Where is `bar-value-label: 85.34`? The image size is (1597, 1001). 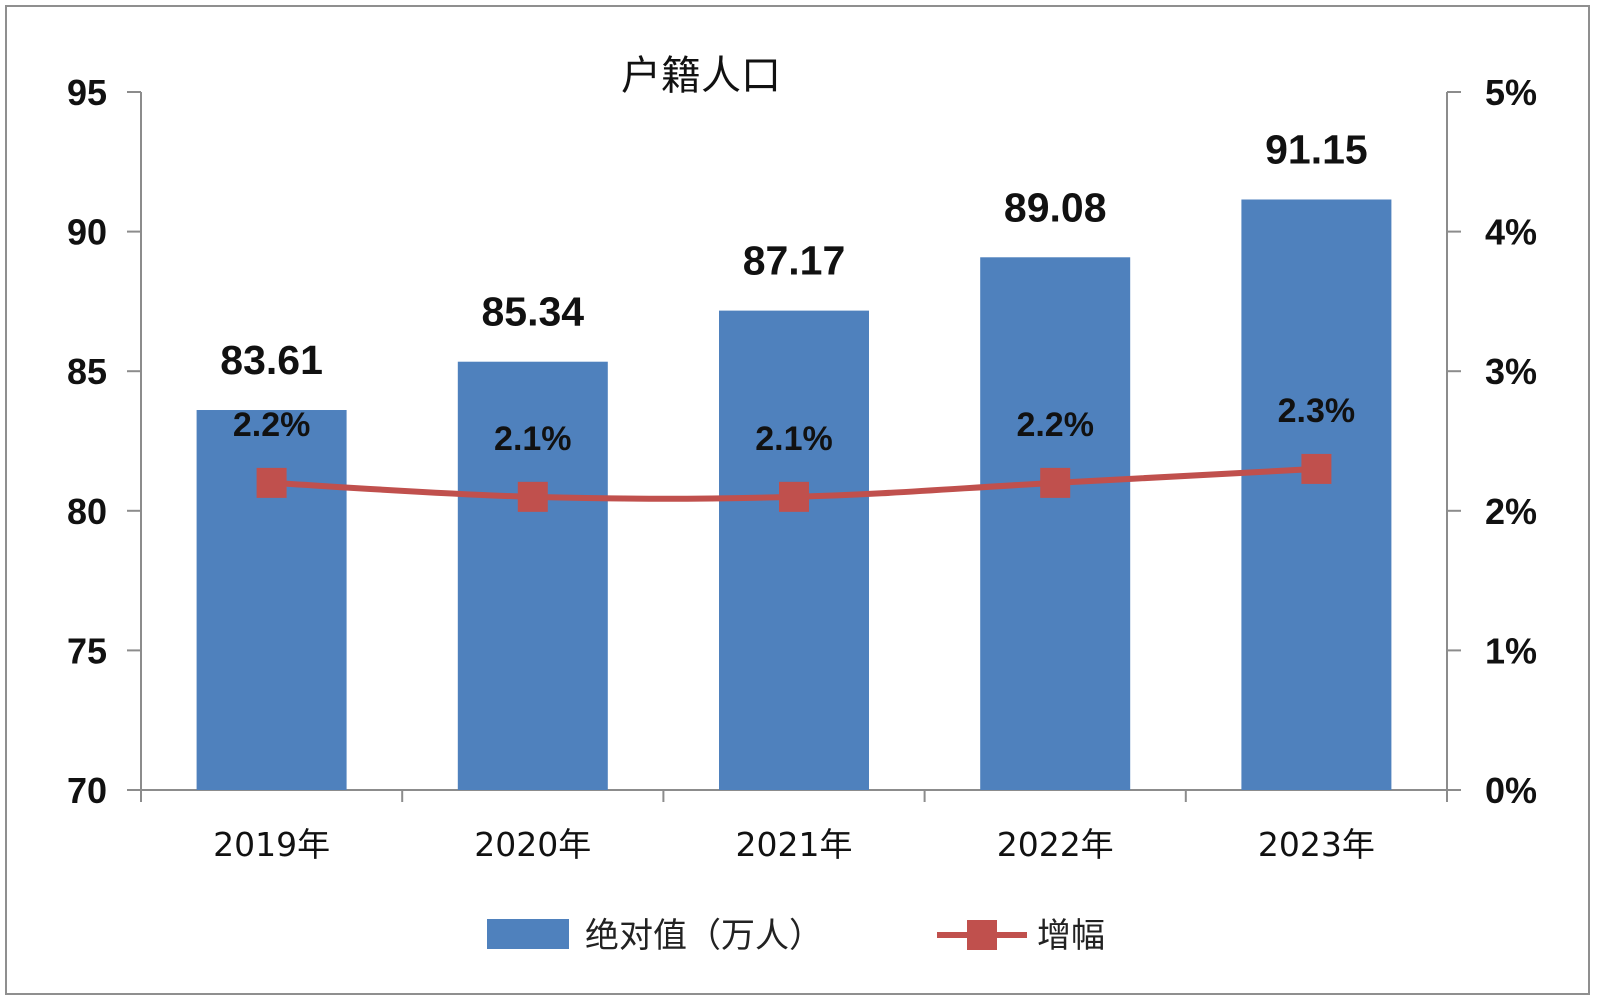
bar-value-label: 85.34 is located at coordinates (532, 312).